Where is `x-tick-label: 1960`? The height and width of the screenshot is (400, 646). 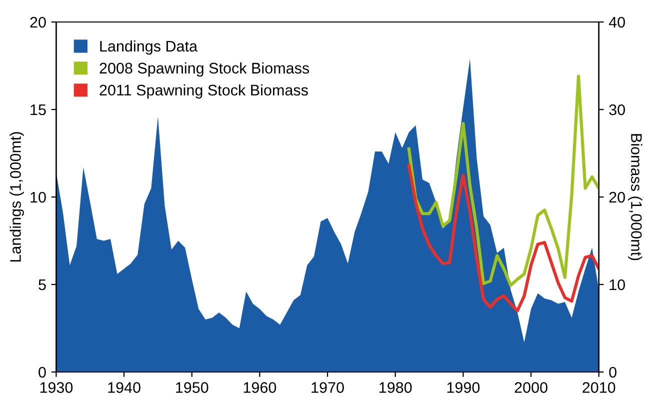
x-tick-label: 1960 is located at coordinates (260, 387).